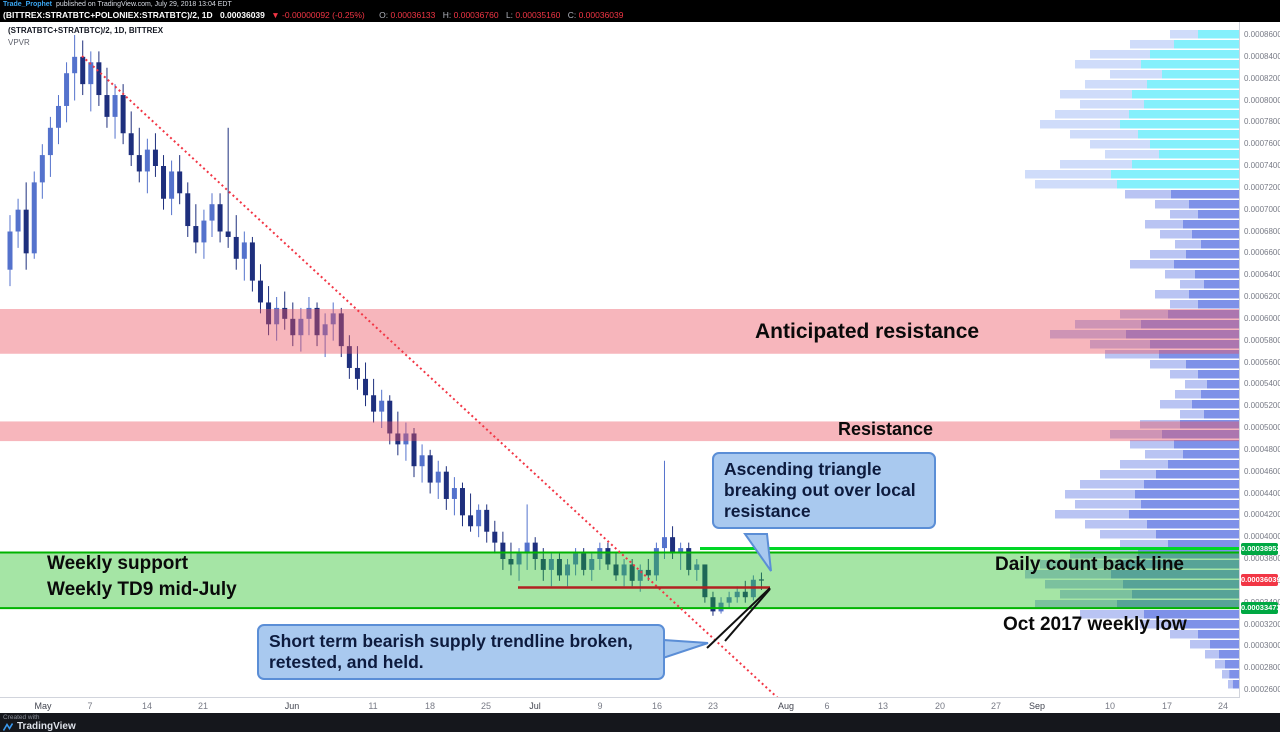 The width and height of the screenshot is (1280, 732). Describe the element at coordinates (8, 726) in the screenshot. I see `tradingview-logo-icon` at that location.